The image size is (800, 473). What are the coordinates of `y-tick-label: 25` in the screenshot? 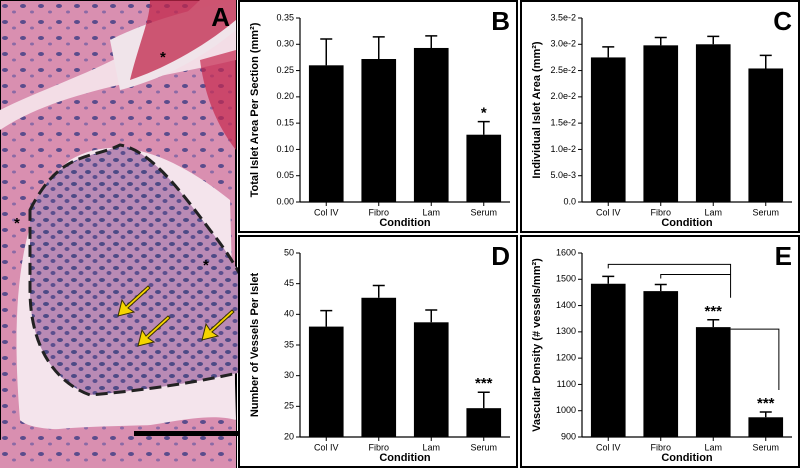 It's located at (289, 406).